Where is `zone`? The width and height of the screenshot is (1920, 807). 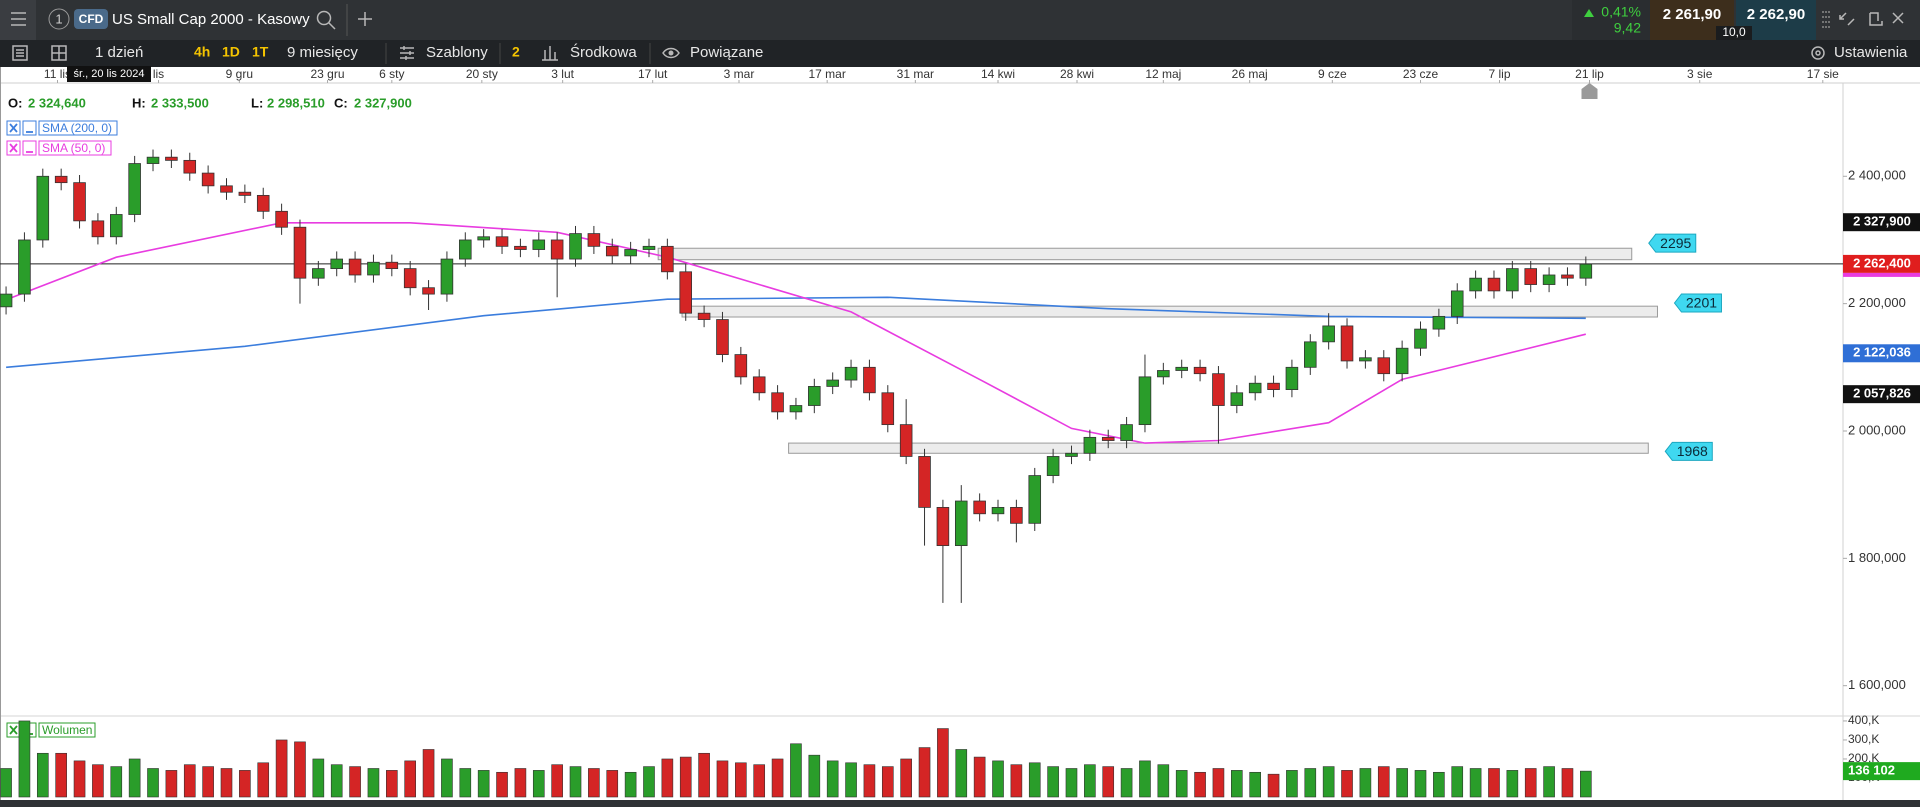 zone is located at coordinates (1145, 254).